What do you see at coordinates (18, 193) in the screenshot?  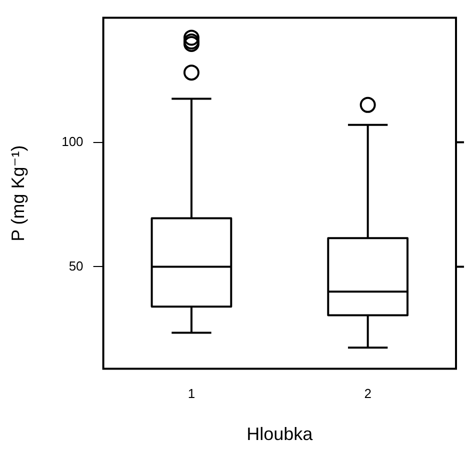 I see `y-axis-title: P (mg Kg⁻¹)` at bounding box center [18, 193].